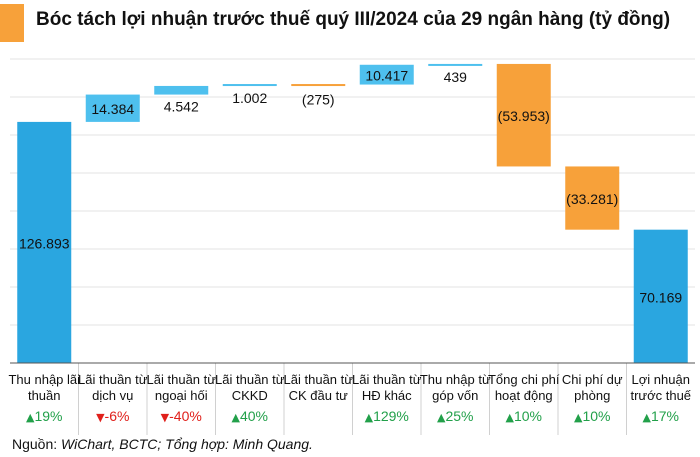 The image size is (700, 457). I want to click on value-label: (33.281), so click(592, 199).